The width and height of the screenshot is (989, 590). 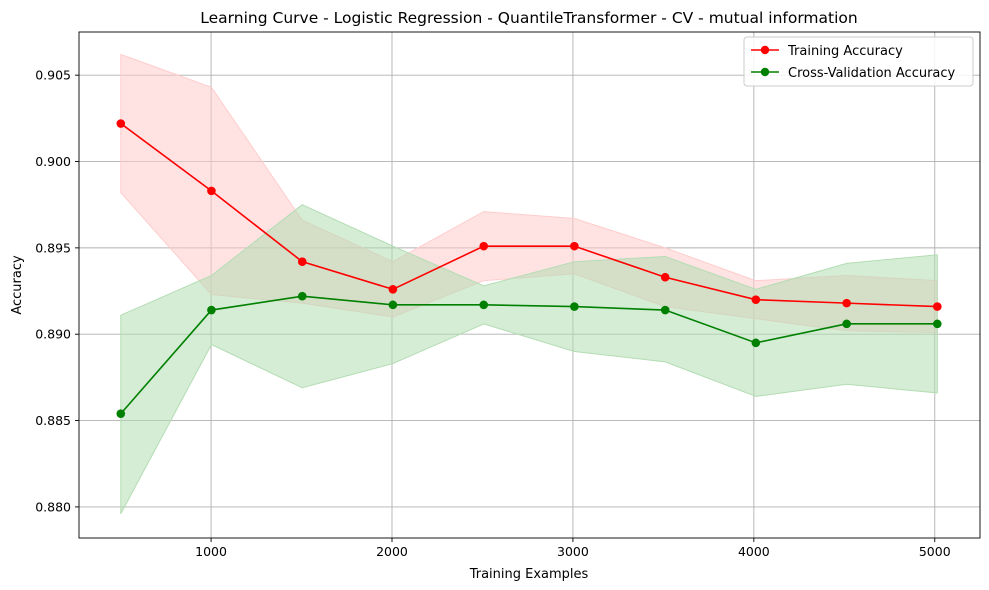 I want to click on x-tick-label: 1000, so click(x=211, y=551).